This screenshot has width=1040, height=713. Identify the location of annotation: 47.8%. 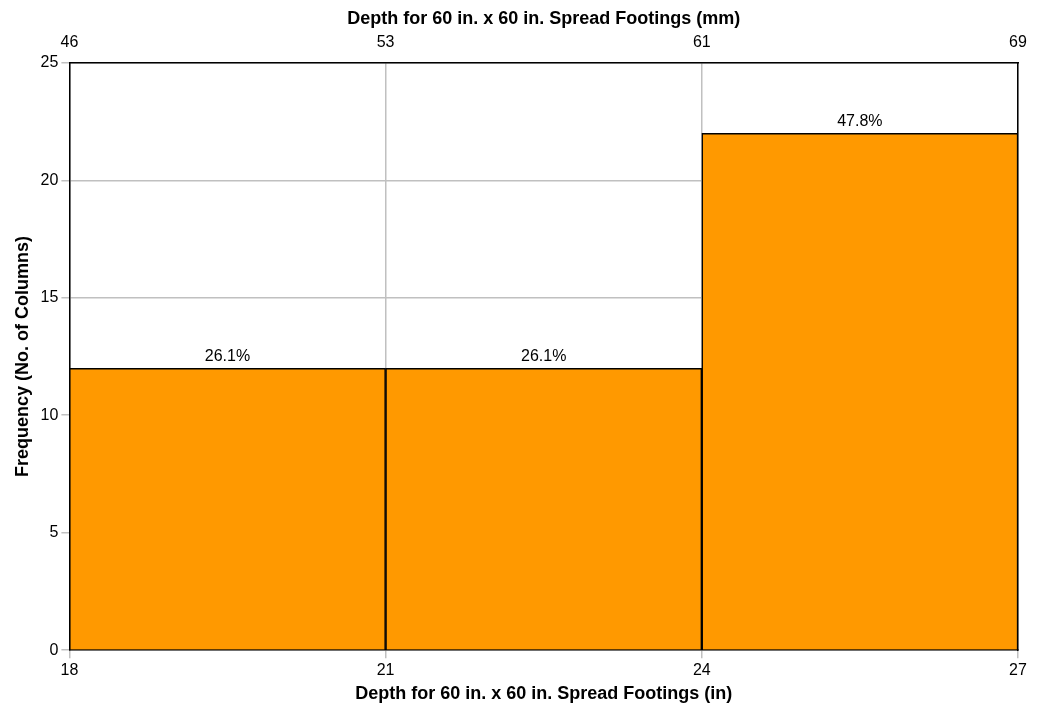
(860, 120).